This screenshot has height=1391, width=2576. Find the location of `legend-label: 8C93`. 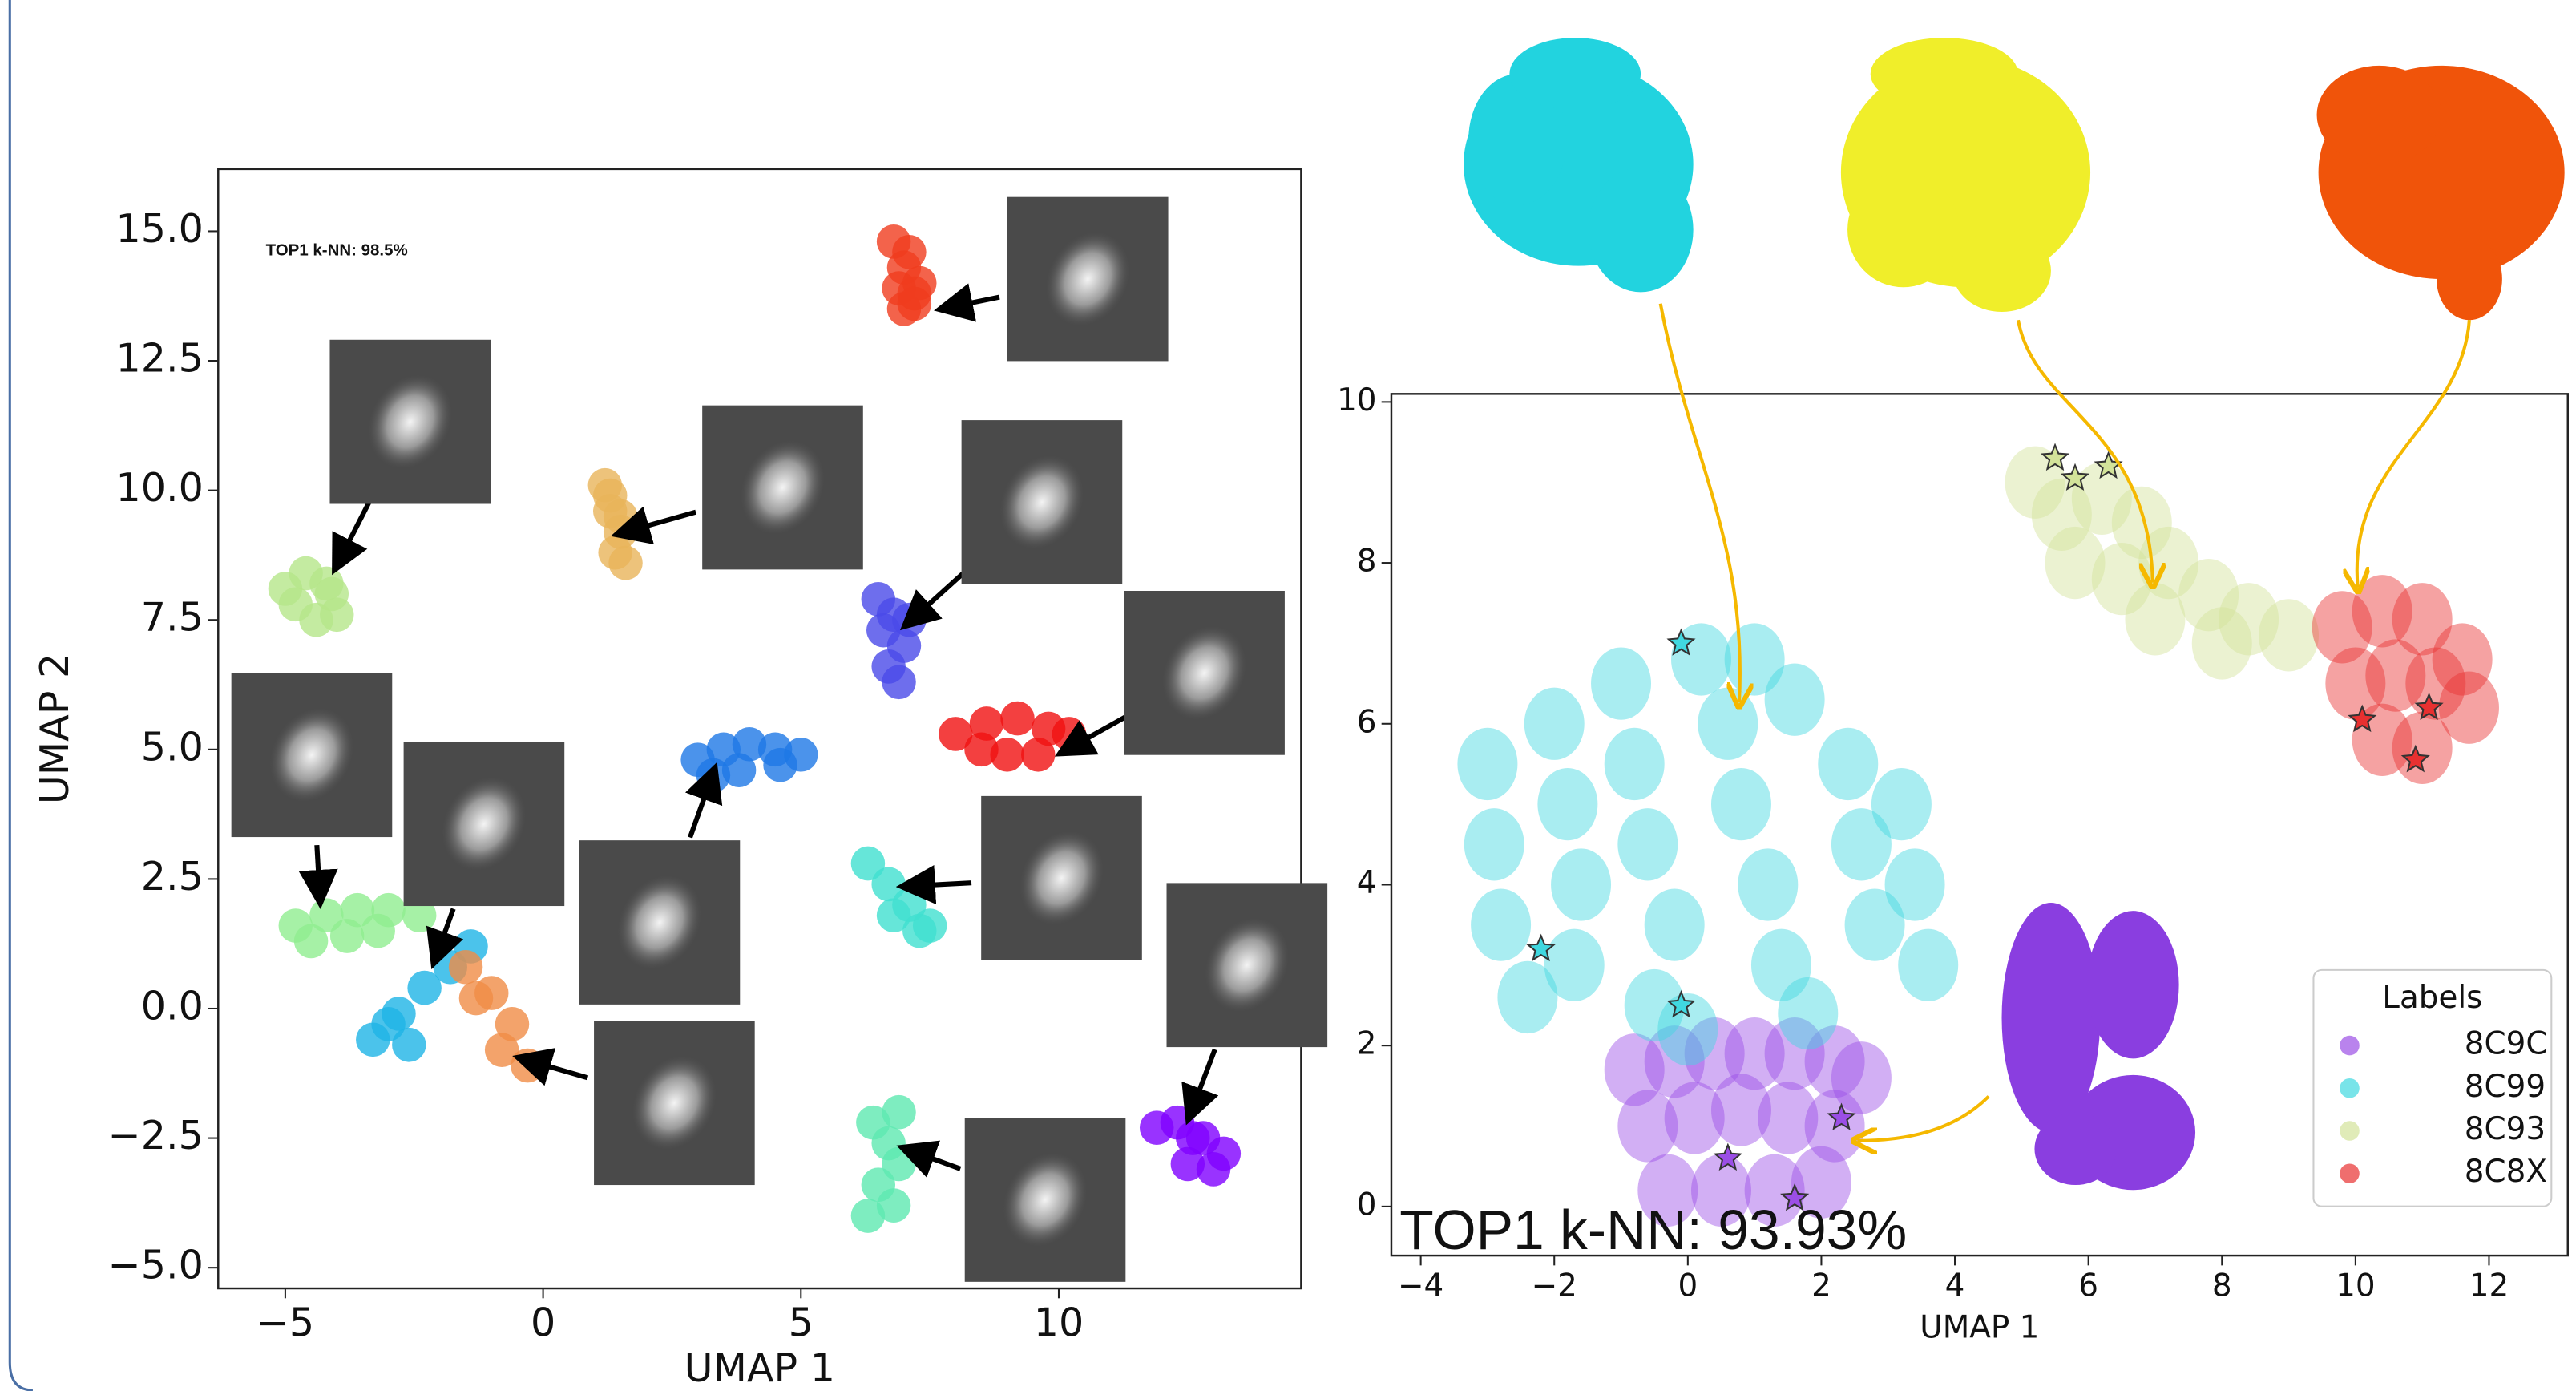

legend-label: 8C93 is located at coordinates (2505, 1129).